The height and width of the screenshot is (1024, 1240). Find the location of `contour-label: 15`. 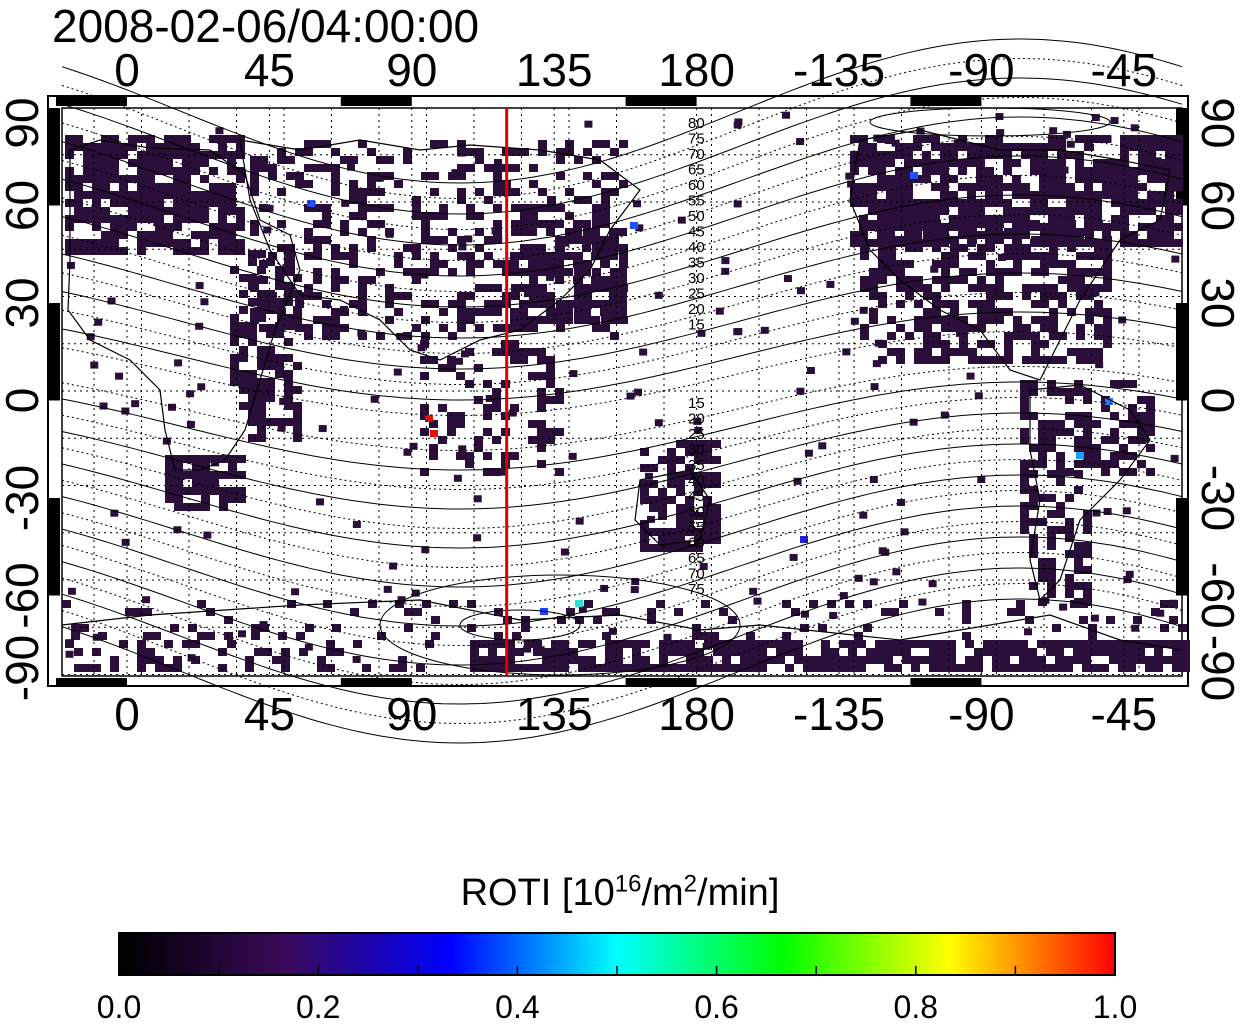

contour-label: 15 is located at coordinates (696, 403).